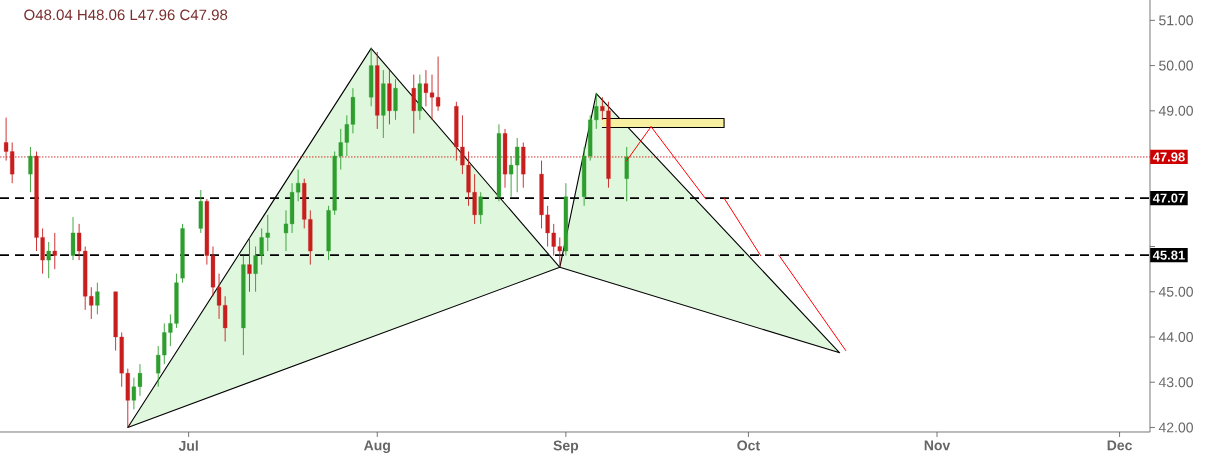  What do you see at coordinates (188, 445) in the screenshot?
I see `x-tick-label: Jul` at bounding box center [188, 445].